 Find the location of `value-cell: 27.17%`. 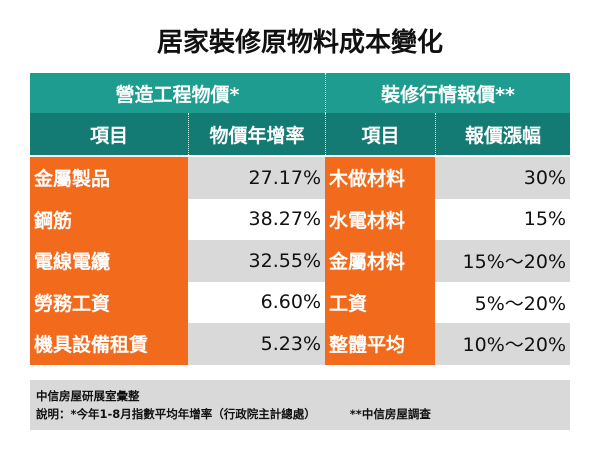

value-cell: 27.17% is located at coordinates (256, 178).